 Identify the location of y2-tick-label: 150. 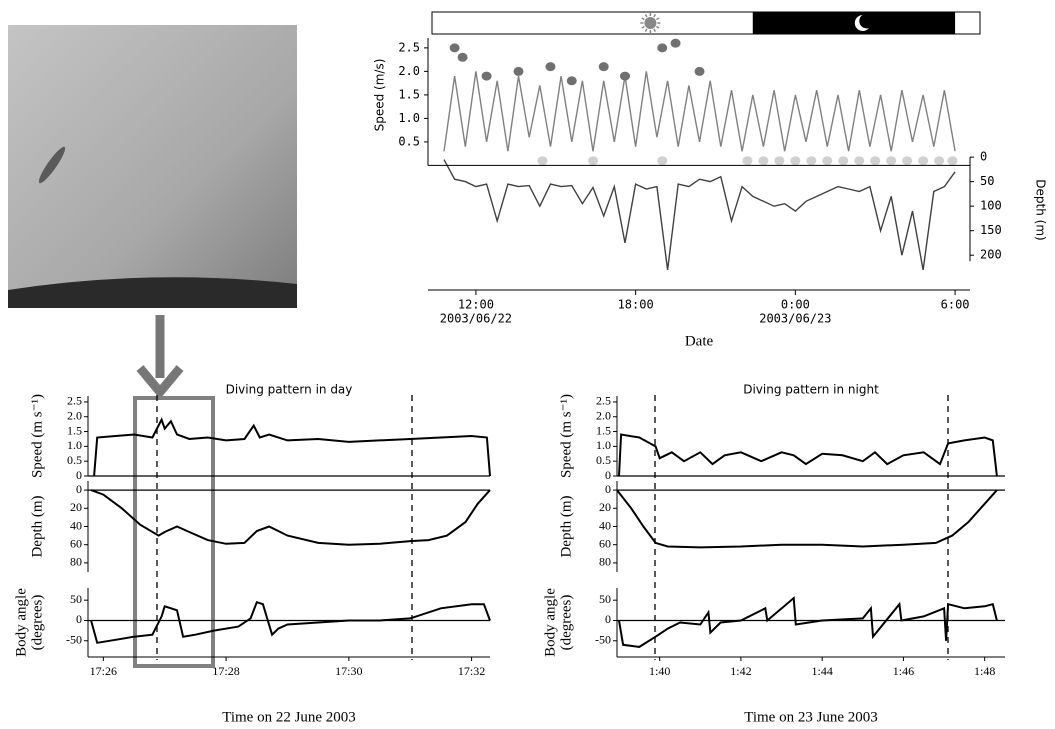
(991, 230).